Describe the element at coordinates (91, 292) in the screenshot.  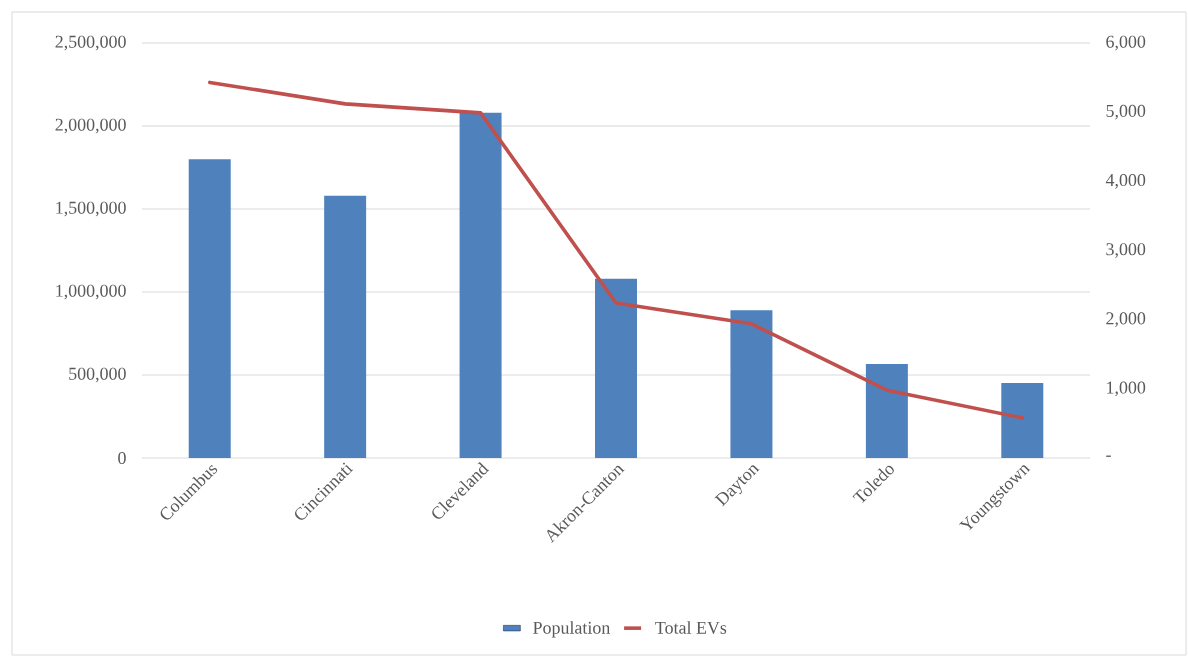
I see `y-tick-label: 1,000,000` at that location.